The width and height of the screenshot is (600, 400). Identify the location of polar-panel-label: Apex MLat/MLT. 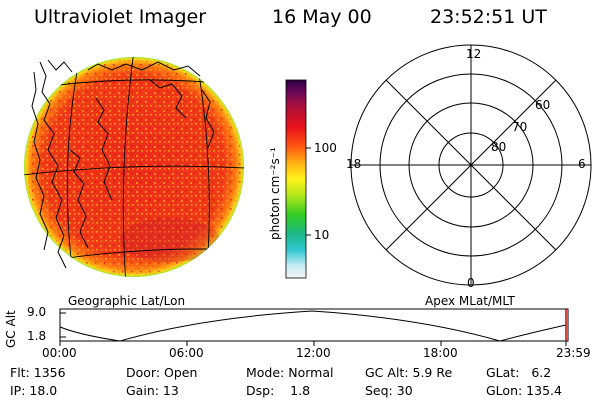
(470, 301).